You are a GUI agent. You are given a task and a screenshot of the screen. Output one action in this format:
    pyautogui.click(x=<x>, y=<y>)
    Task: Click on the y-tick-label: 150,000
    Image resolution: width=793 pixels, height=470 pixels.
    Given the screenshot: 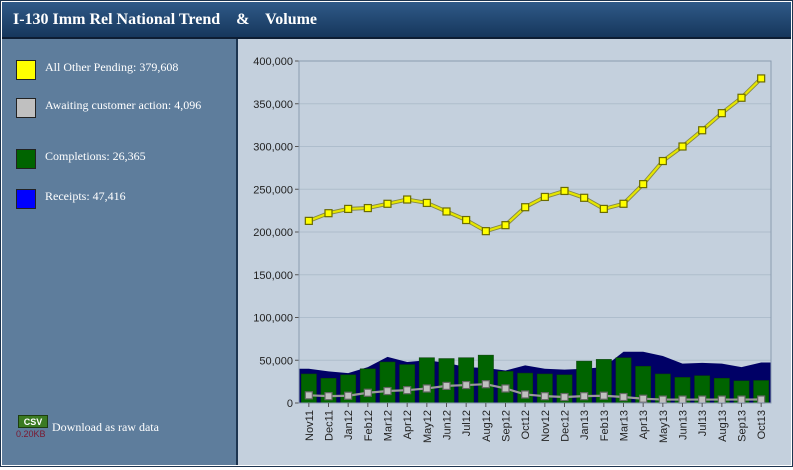 What is the action you would take?
    pyautogui.click(x=273, y=276)
    